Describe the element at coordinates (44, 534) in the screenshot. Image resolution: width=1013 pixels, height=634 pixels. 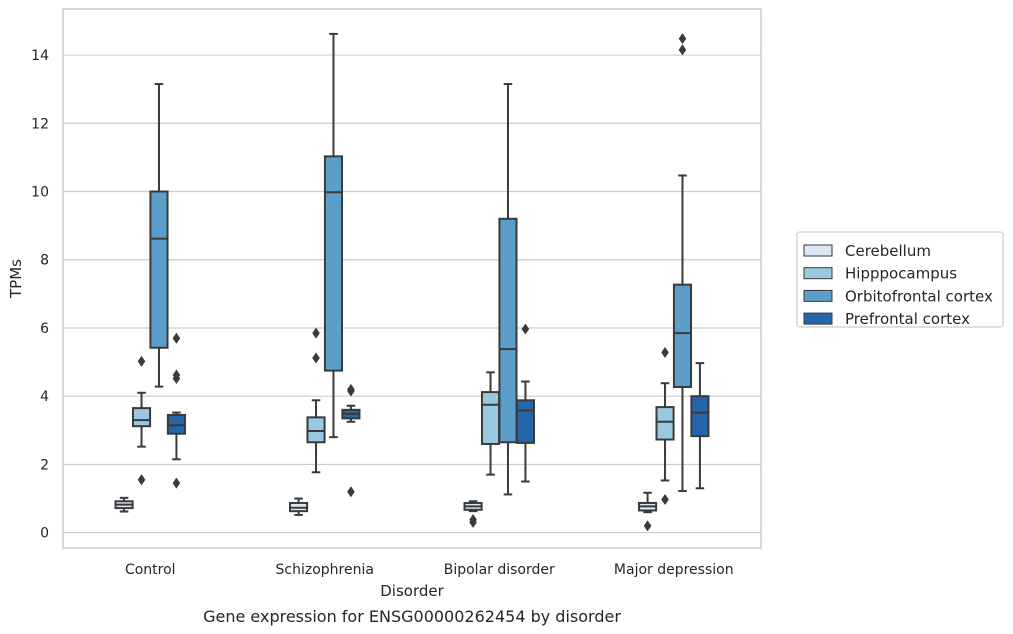
I see `y-tick-label: 0` at that location.